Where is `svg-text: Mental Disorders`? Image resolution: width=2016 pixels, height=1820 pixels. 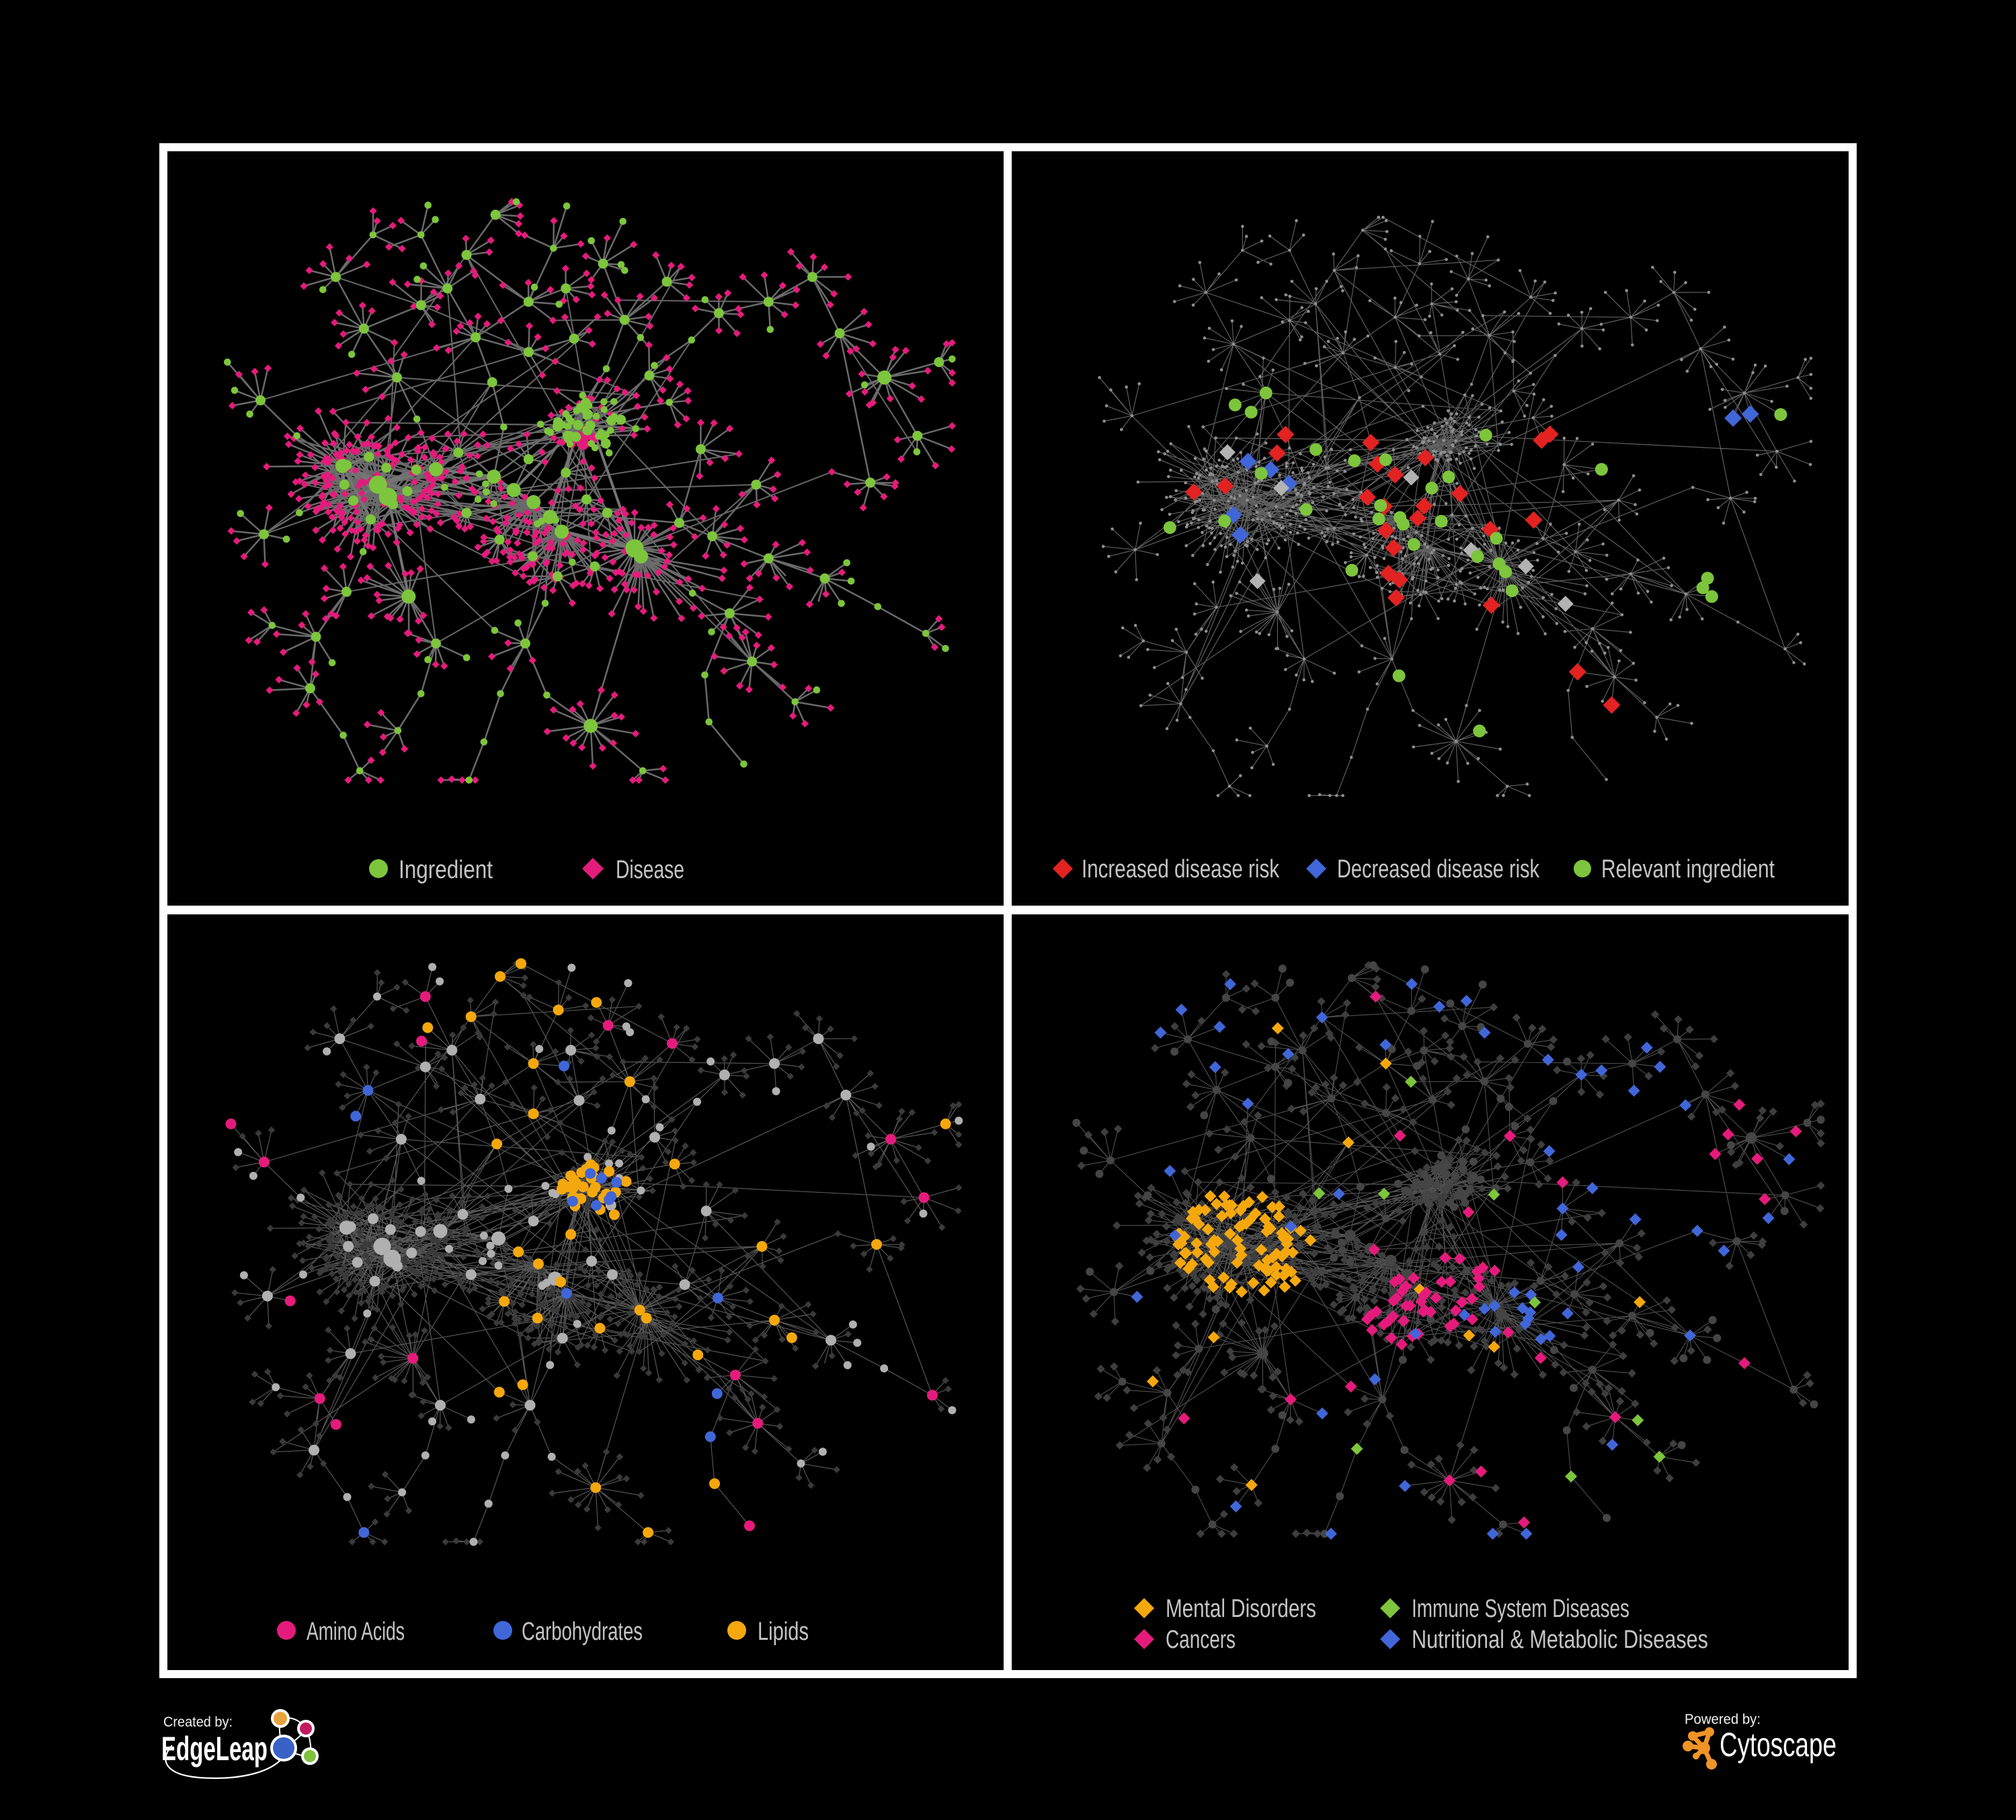 svg-text: Mental Disorders is located at coordinates (1241, 1609).